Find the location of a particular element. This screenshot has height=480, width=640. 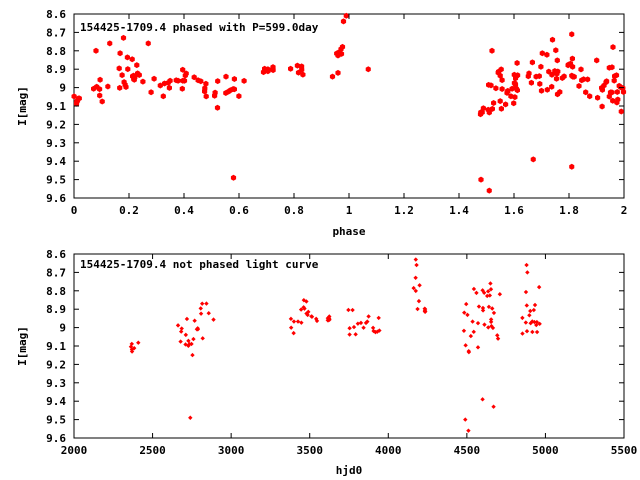

x-tick-label: 0 is located at coordinates (74, 210).